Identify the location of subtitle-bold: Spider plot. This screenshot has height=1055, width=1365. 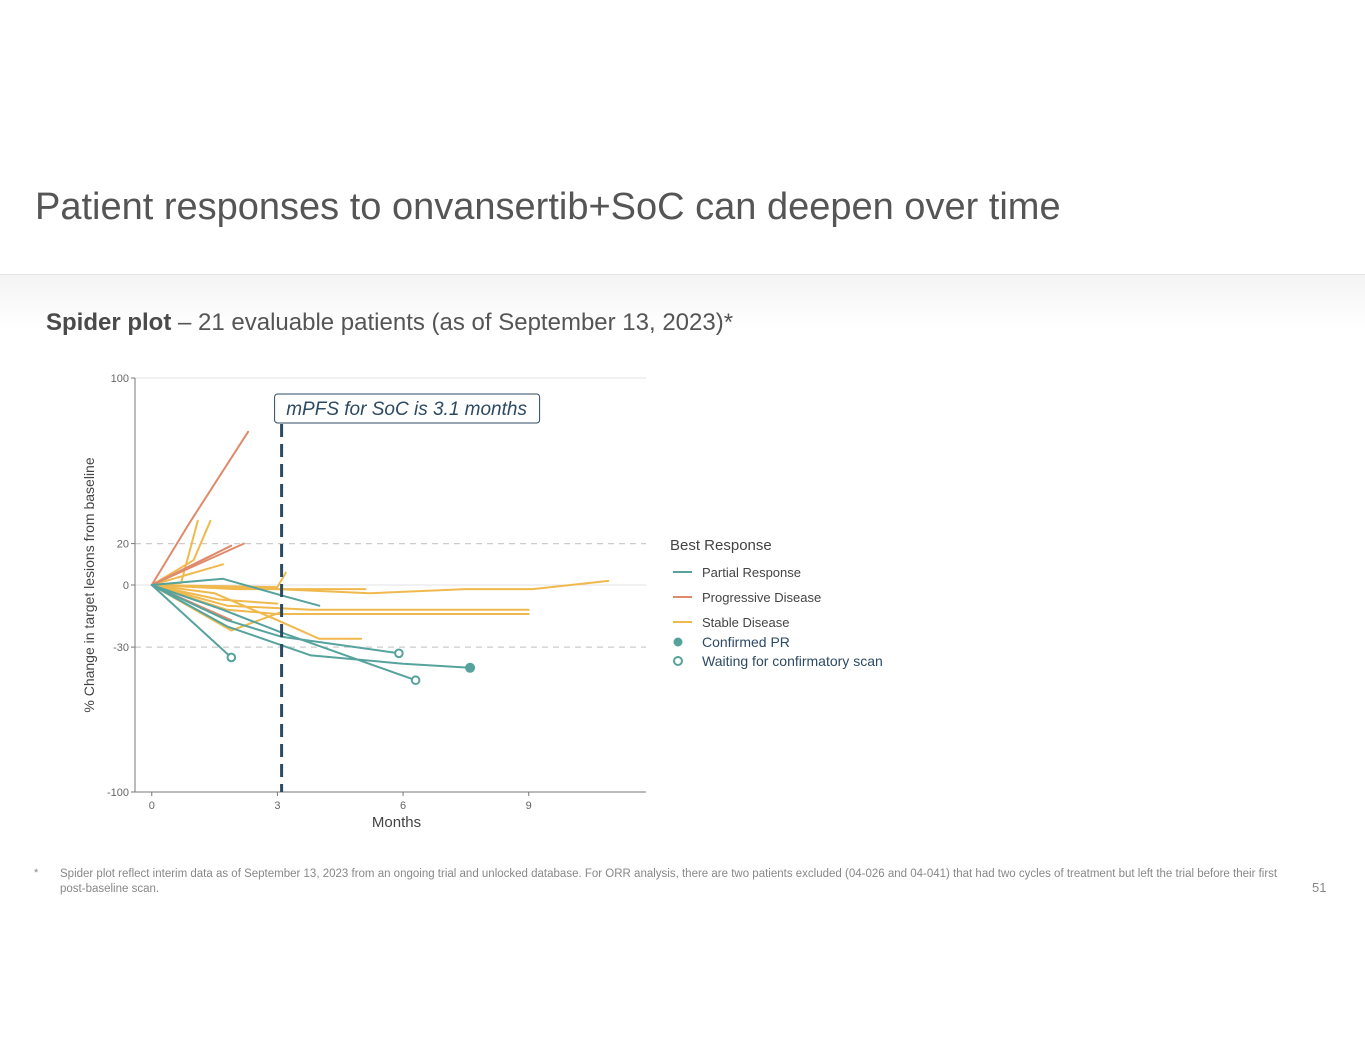
(109, 322).